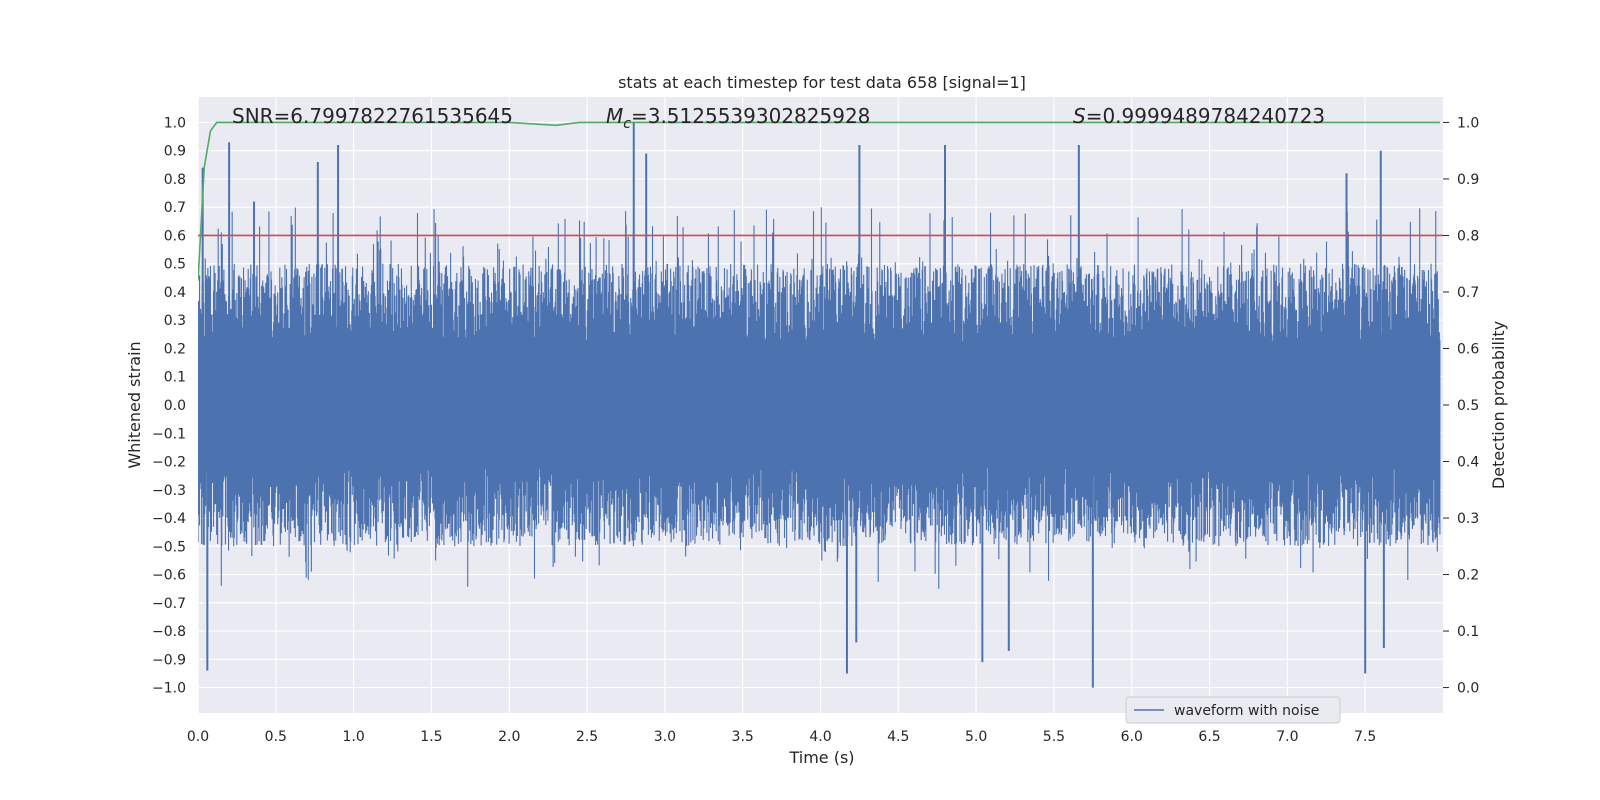 The width and height of the screenshot is (1600, 800). What do you see at coordinates (614, 116) in the screenshot?
I see `mc-symbol: M` at bounding box center [614, 116].